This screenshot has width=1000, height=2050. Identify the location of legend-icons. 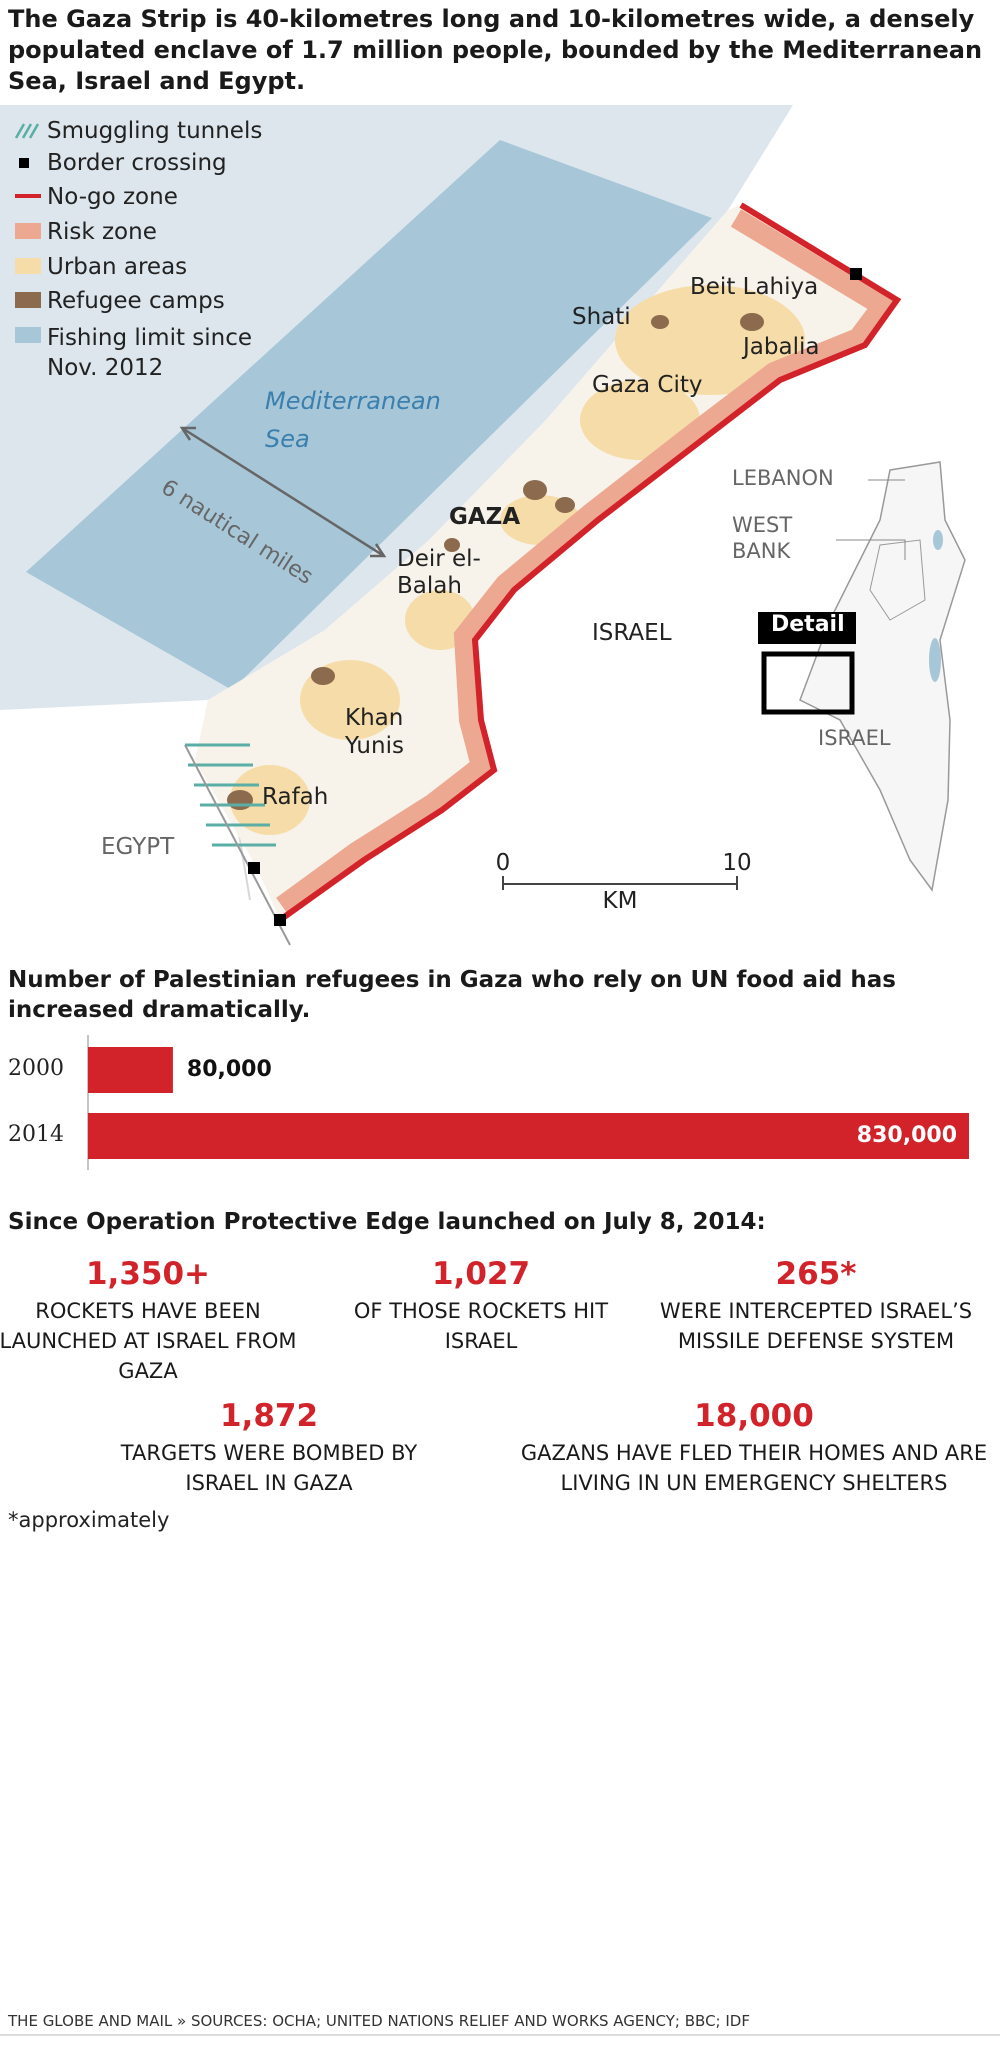
(27, 233).